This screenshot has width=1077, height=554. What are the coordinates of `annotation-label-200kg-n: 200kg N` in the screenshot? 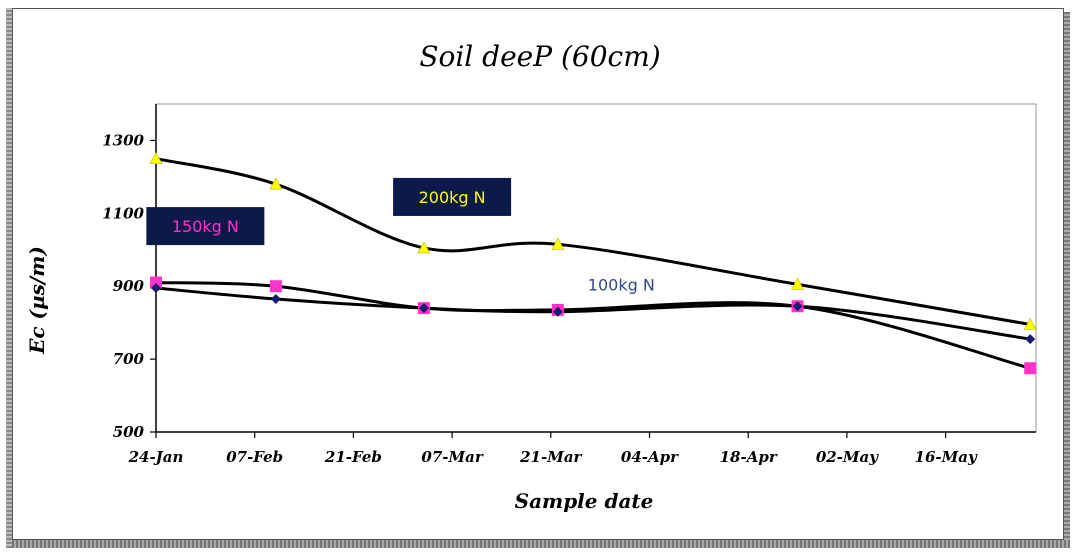 It's located at (452, 197).